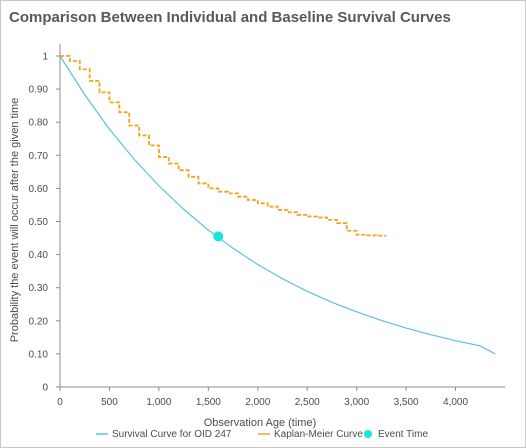  What do you see at coordinates (39, 255) in the screenshot?
I see `y-tick-label: 0.40` at bounding box center [39, 255].